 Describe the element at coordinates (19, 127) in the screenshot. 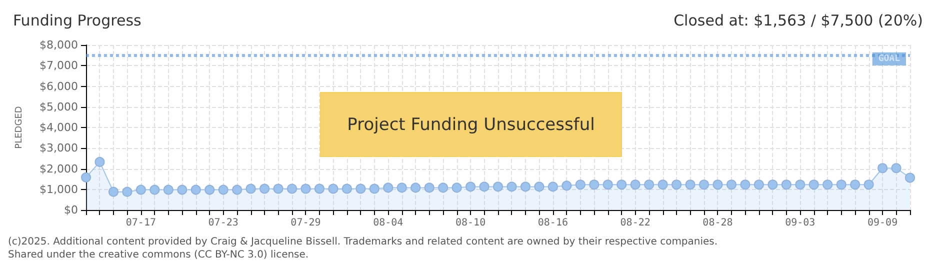

I see `y-axis-title: PLEDGED` at that location.